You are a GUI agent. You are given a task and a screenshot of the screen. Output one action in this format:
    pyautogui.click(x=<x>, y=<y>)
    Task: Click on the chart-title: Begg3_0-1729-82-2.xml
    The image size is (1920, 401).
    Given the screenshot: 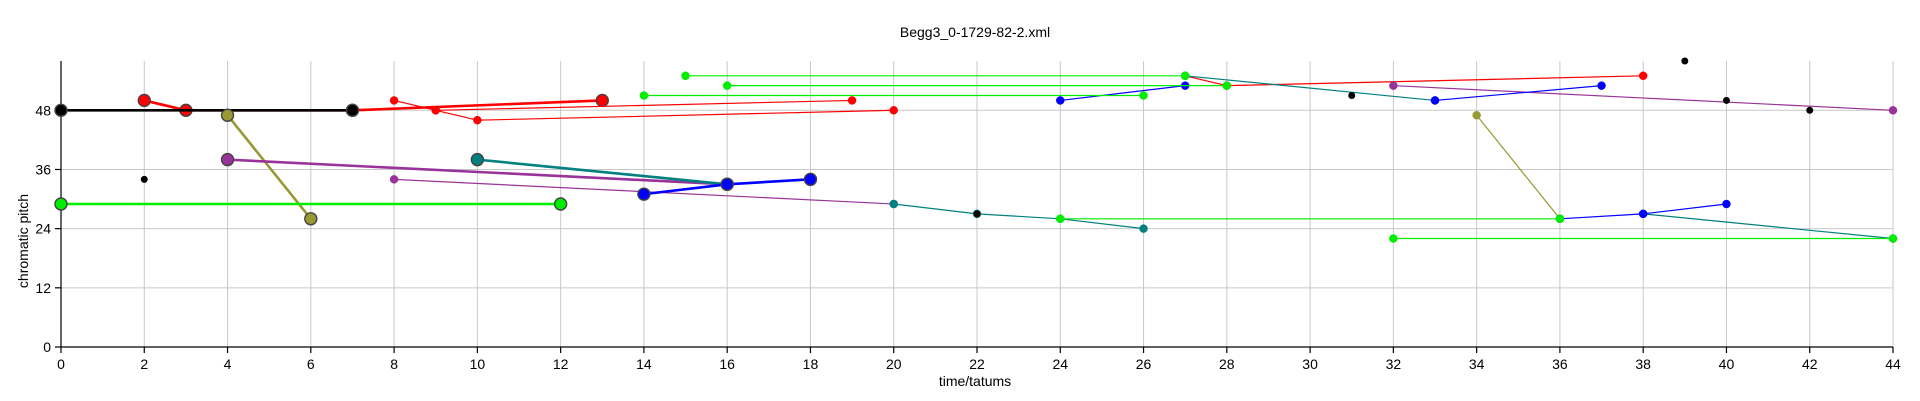 What is the action you would take?
    pyautogui.click(x=975, y=32)
    